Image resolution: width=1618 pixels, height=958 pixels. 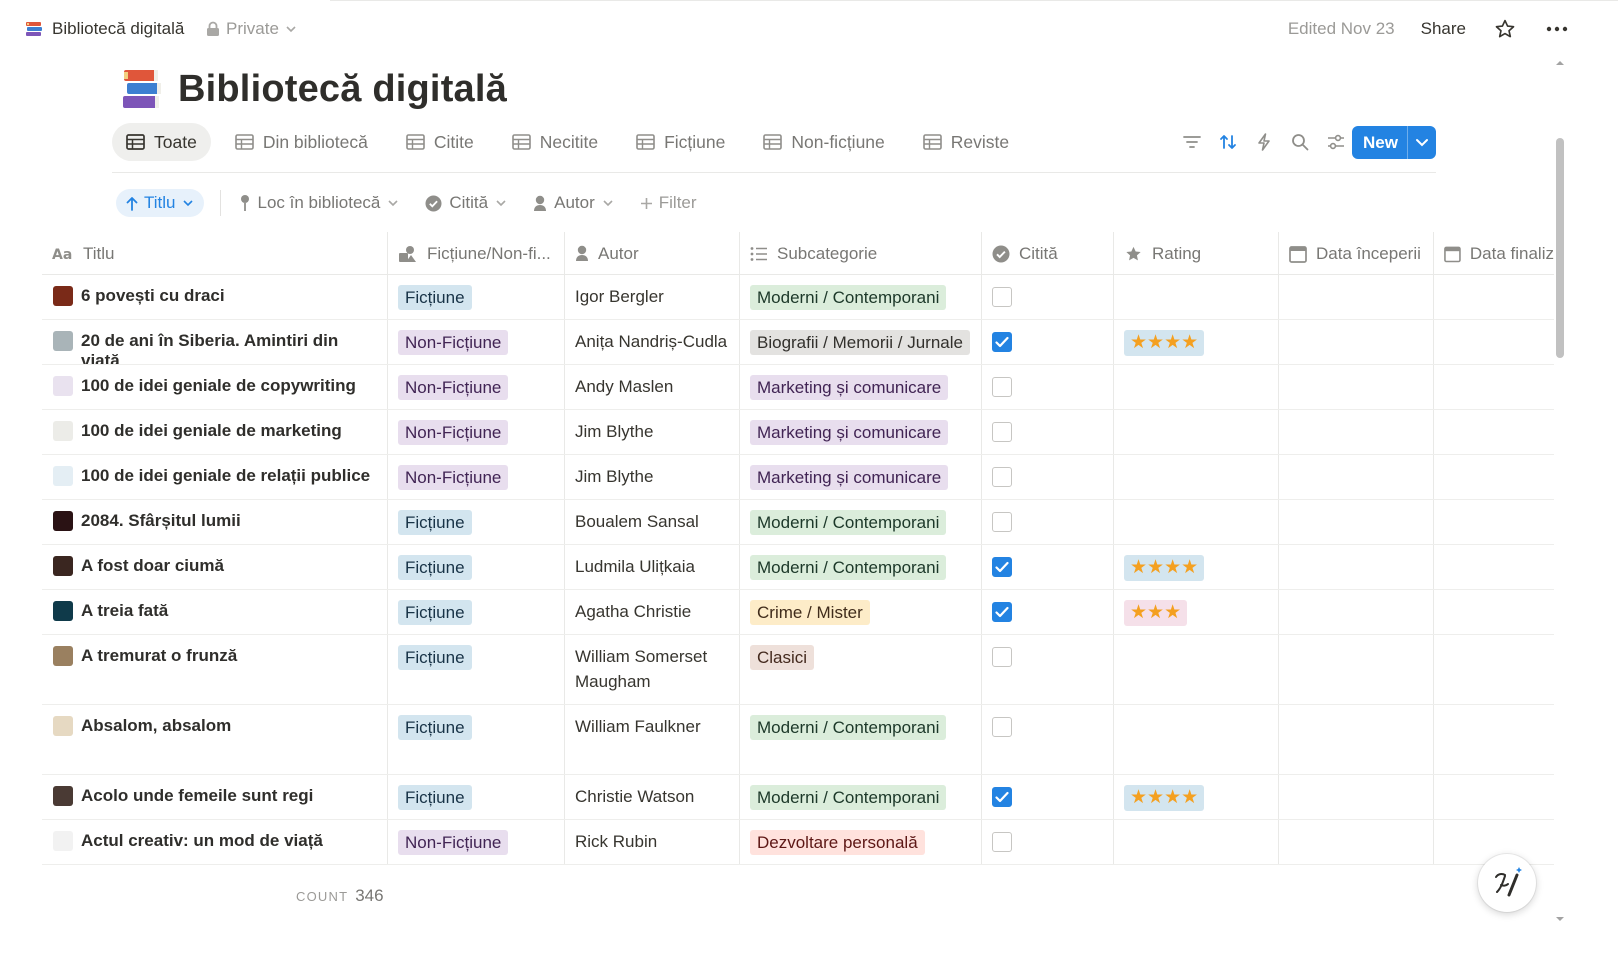 What do you see at coordinates (215, 477) in the screenshot?
I see `cell-title: 100 de idei geniale de relații publice` at bounding box center [215, 477].